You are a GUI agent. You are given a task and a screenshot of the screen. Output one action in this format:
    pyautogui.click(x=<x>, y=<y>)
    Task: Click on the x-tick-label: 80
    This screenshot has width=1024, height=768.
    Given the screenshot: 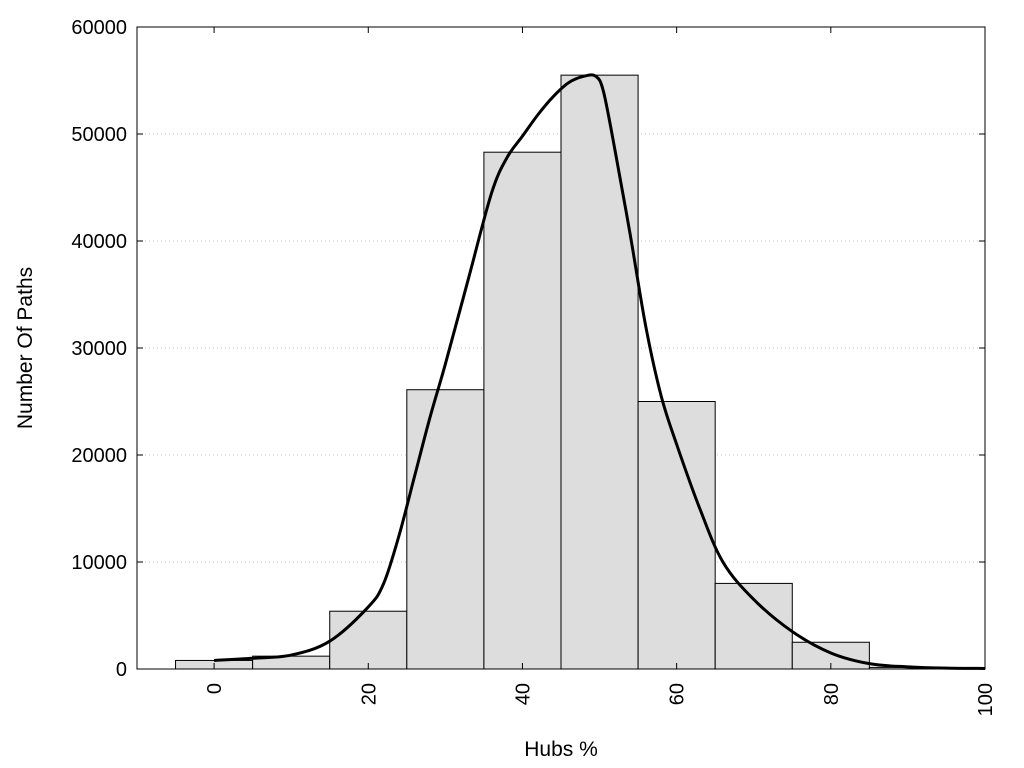 What is the action you would take?
    pyautogui.click(x=832, y=694)
    